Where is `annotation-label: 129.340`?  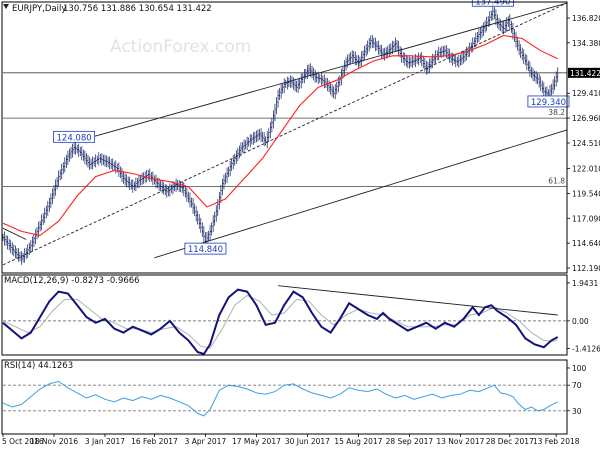
annotation-label: 129.340 is located at coordinates (548, 103).